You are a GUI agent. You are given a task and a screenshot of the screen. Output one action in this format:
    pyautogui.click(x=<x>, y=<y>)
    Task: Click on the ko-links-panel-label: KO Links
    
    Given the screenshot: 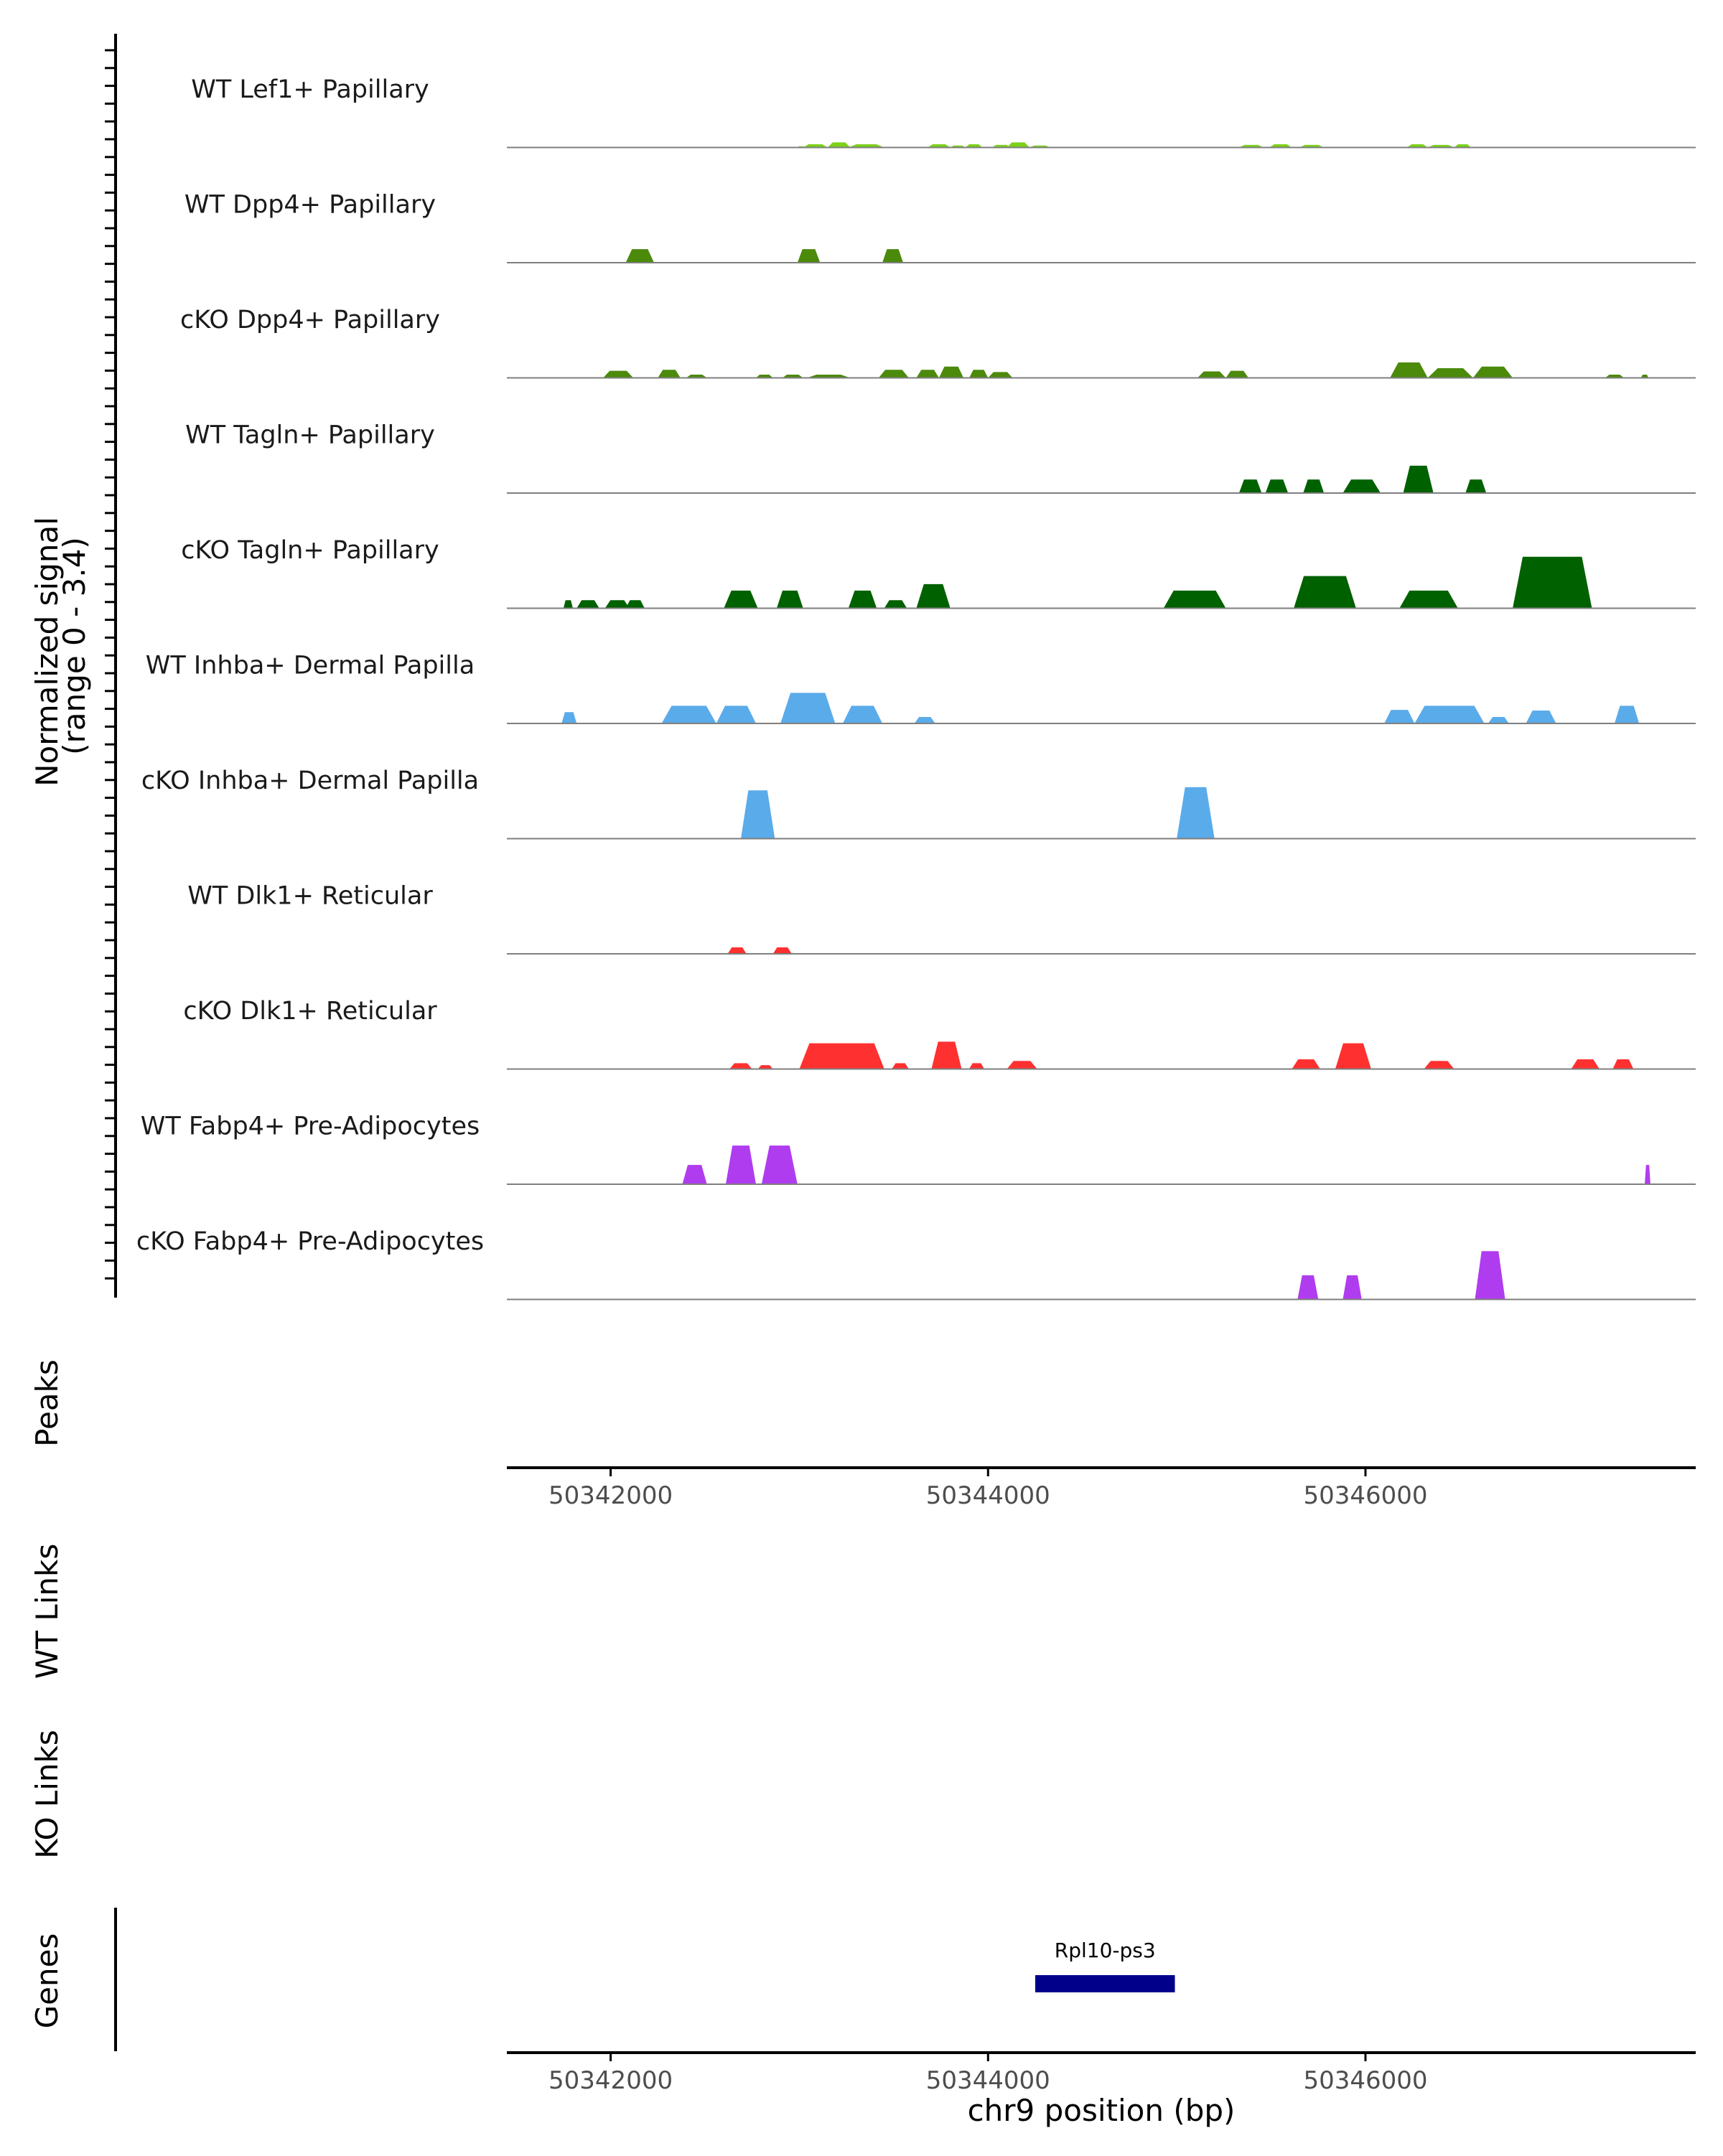 What is the action you would take?
    pyautogui.click(x=47, y=1794)
    